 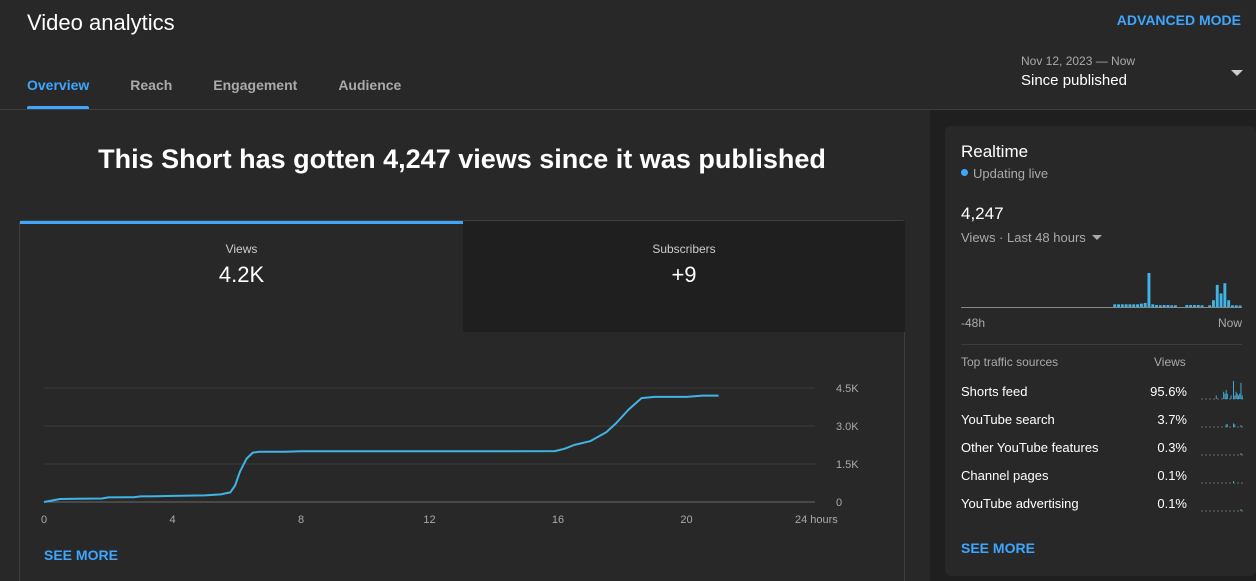 I want to click on traffic-source-percent: 95.6%, so click(x=1168, y=391).